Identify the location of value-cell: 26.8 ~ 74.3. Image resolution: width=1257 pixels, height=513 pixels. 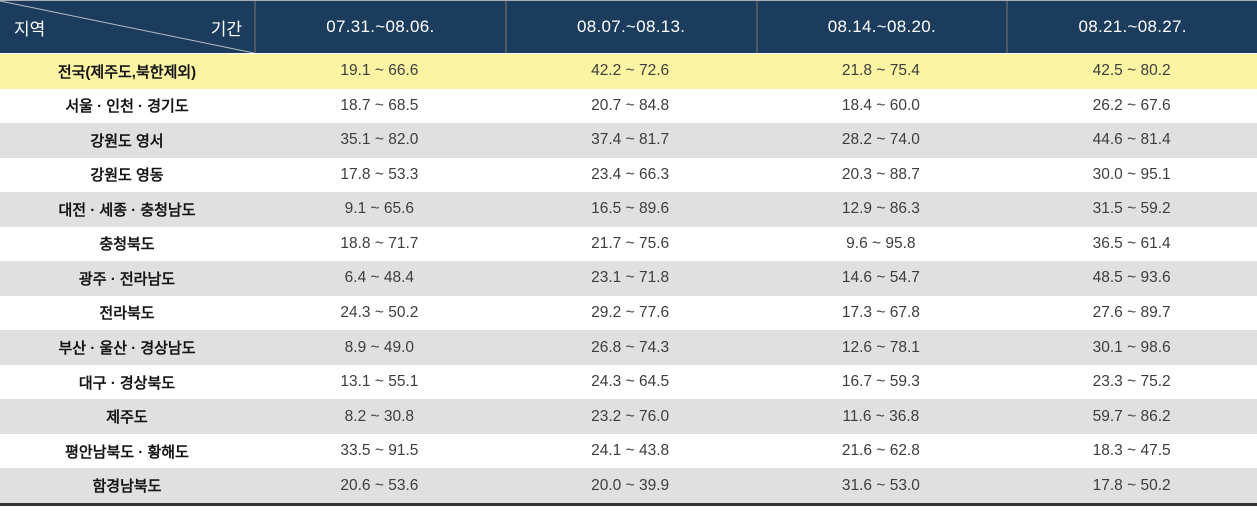
(630, 347).